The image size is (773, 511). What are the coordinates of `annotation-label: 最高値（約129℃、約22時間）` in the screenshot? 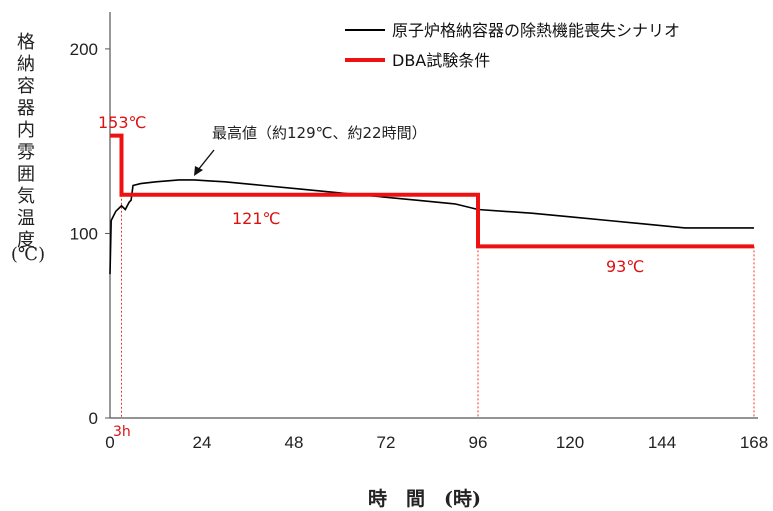 It's located at (319, 133).